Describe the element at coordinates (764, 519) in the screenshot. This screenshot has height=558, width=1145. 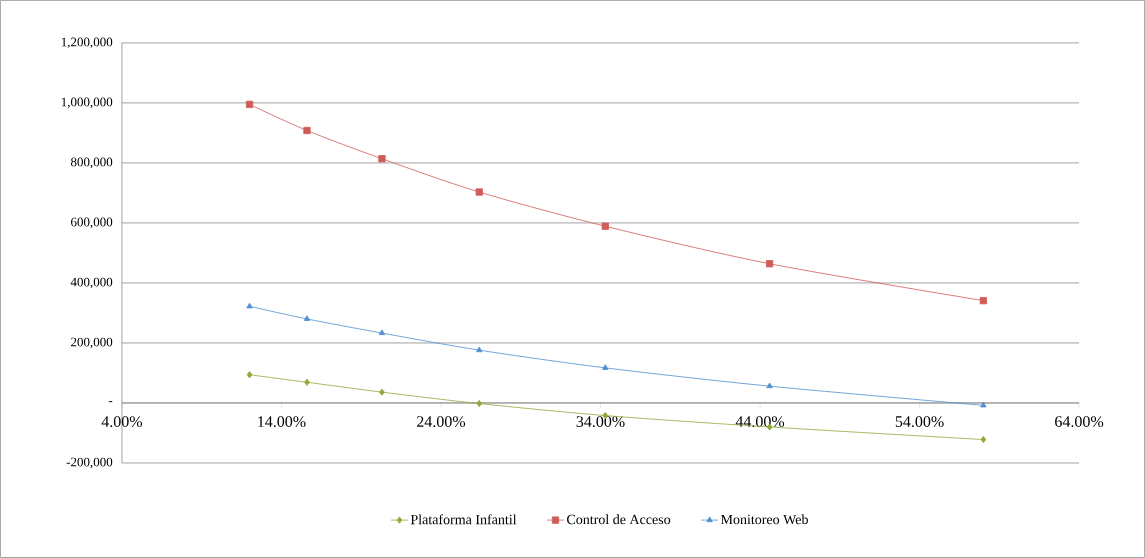
I see `legend-label: Monitoreo Web` at that location.